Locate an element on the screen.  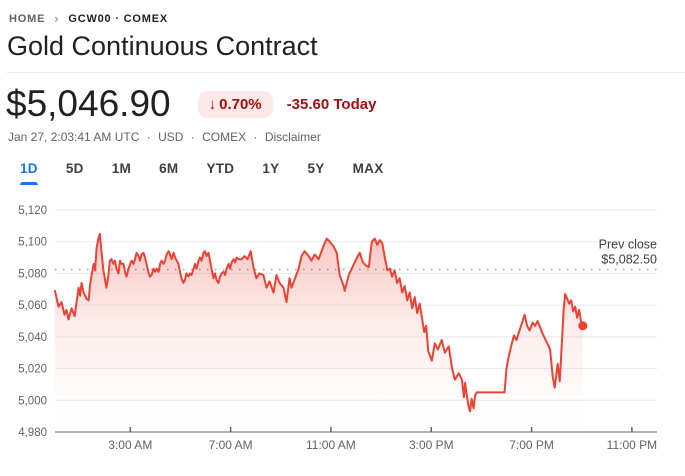
range-tab-1d: 1D is located at coordinates (29, 172).